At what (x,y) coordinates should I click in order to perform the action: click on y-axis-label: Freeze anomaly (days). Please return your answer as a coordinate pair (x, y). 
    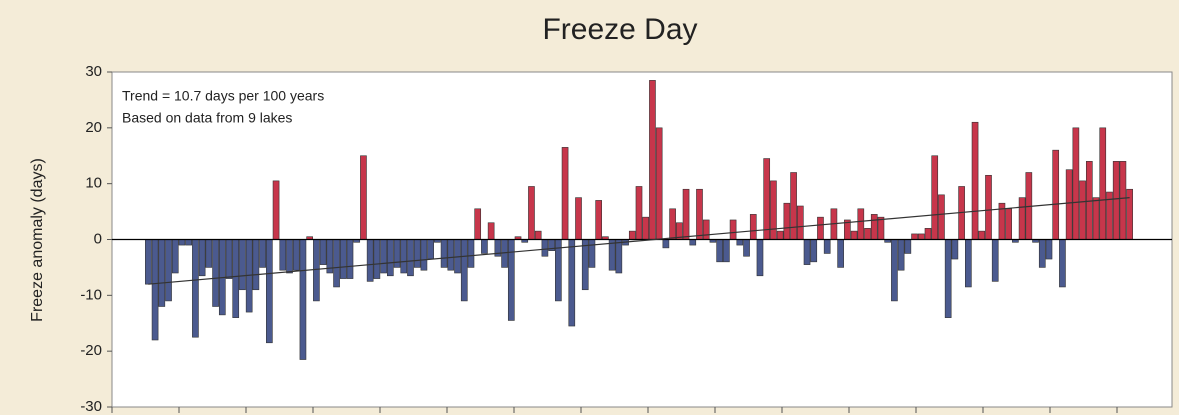
    Looking at the image, I should click on (37, 240).